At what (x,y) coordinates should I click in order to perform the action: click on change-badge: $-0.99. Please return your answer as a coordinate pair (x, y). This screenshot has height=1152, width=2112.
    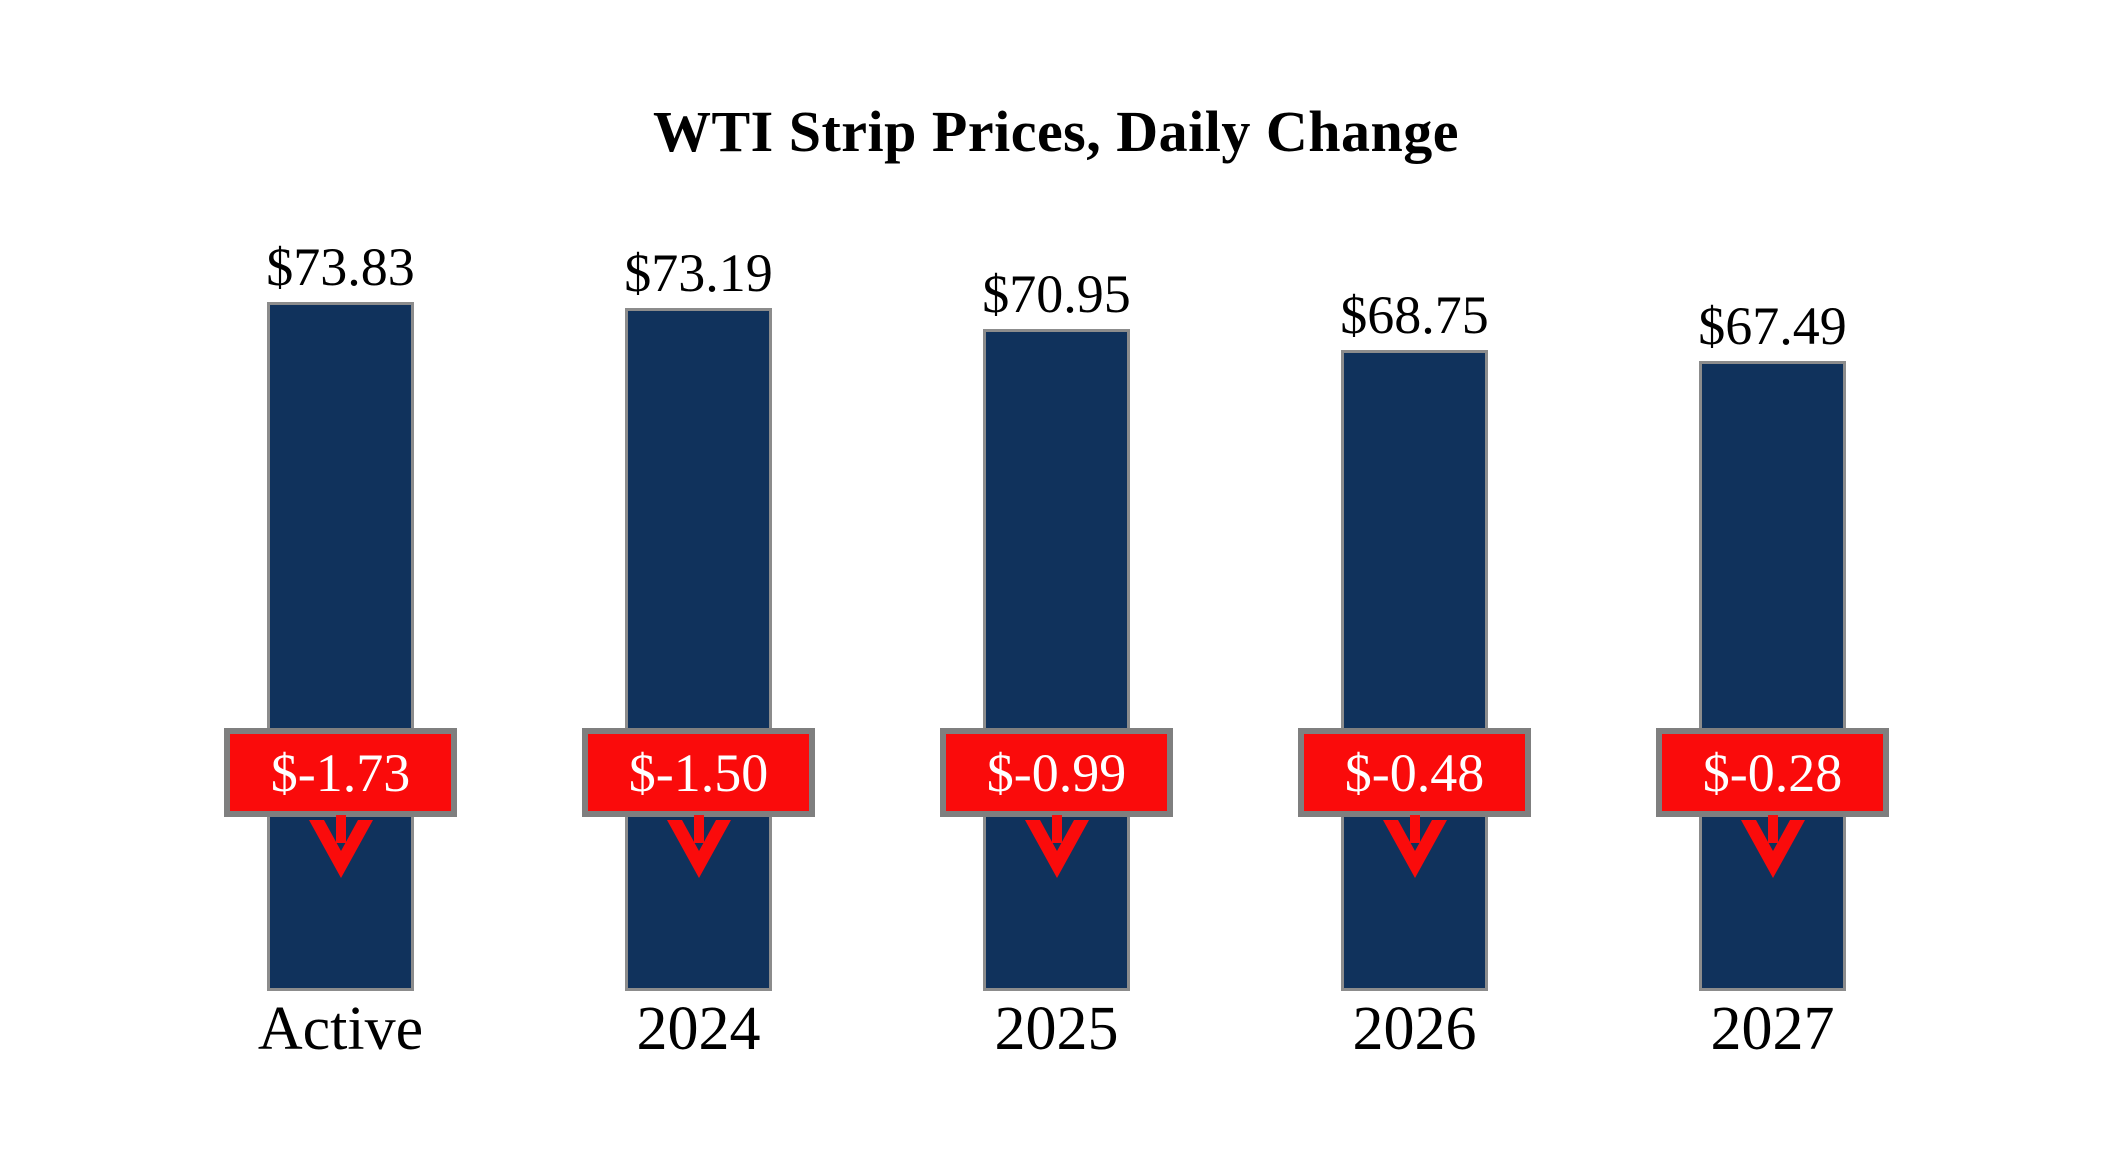
    Looking at the image, I should click on (1056, 772).